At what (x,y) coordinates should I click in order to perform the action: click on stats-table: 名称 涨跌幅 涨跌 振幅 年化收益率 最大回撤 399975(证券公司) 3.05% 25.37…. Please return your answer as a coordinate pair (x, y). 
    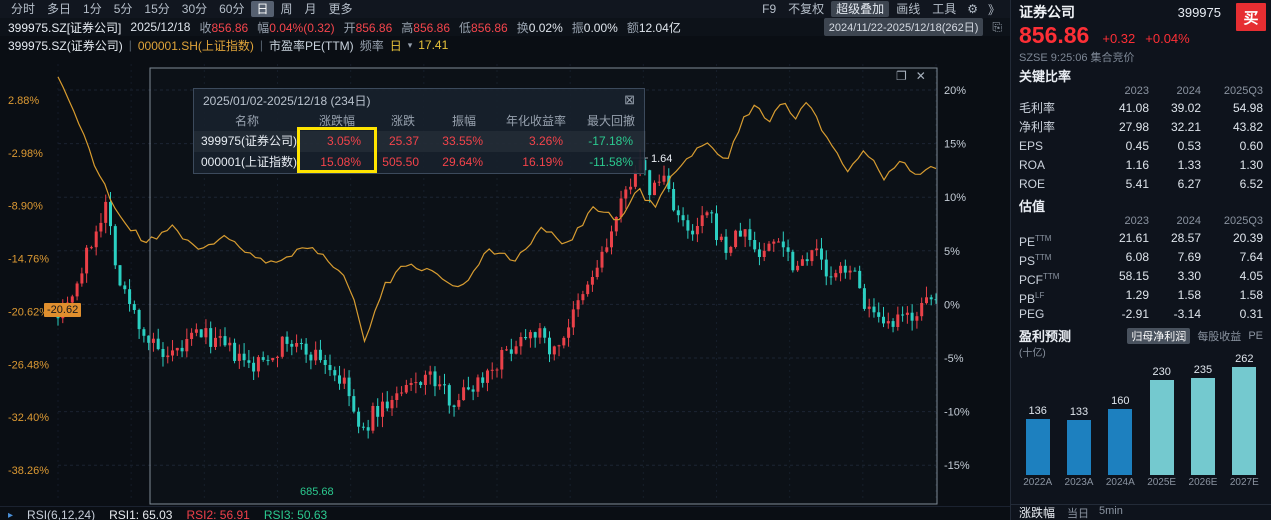
    Looking at the image, I should click on (420, 142).